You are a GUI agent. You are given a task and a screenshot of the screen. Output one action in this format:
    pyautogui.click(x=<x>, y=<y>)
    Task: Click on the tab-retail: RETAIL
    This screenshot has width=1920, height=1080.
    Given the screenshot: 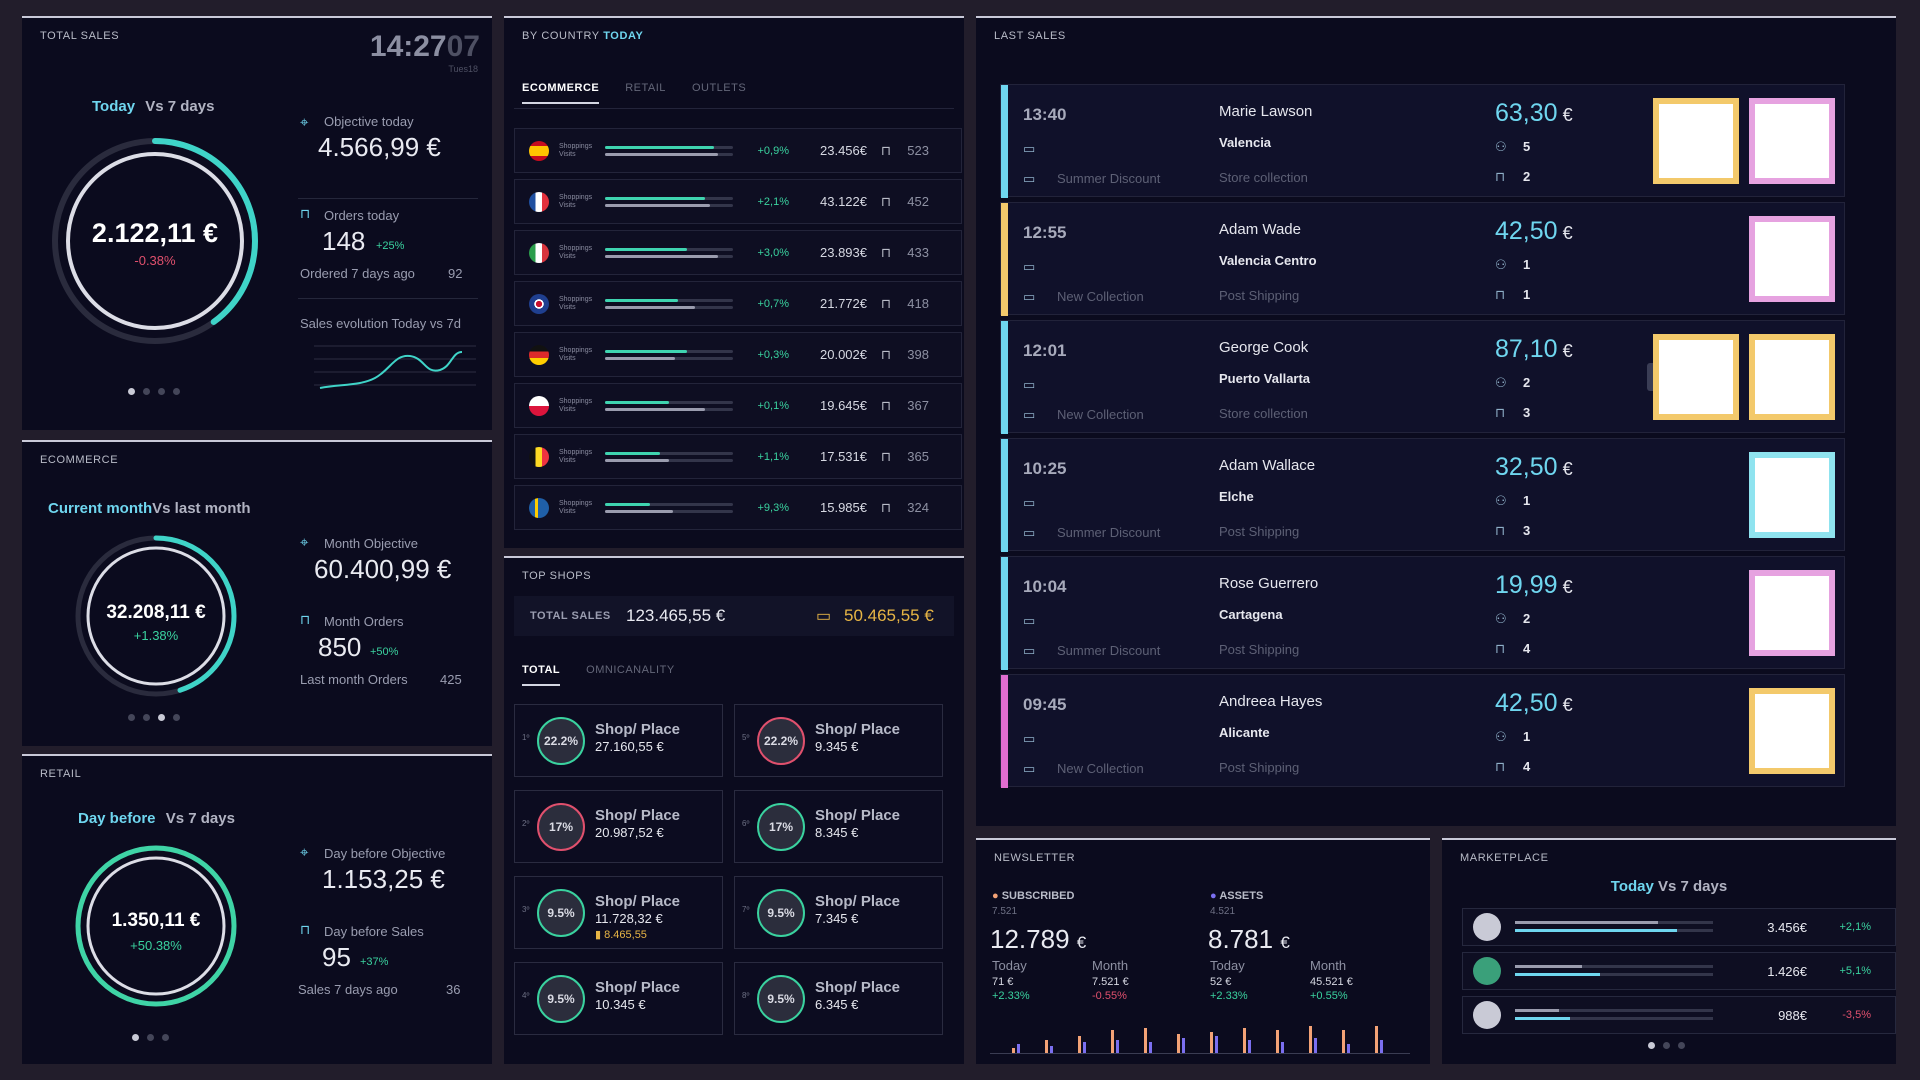 What is the action you would take?
    pyautogui.click(x=645, y=88)
    